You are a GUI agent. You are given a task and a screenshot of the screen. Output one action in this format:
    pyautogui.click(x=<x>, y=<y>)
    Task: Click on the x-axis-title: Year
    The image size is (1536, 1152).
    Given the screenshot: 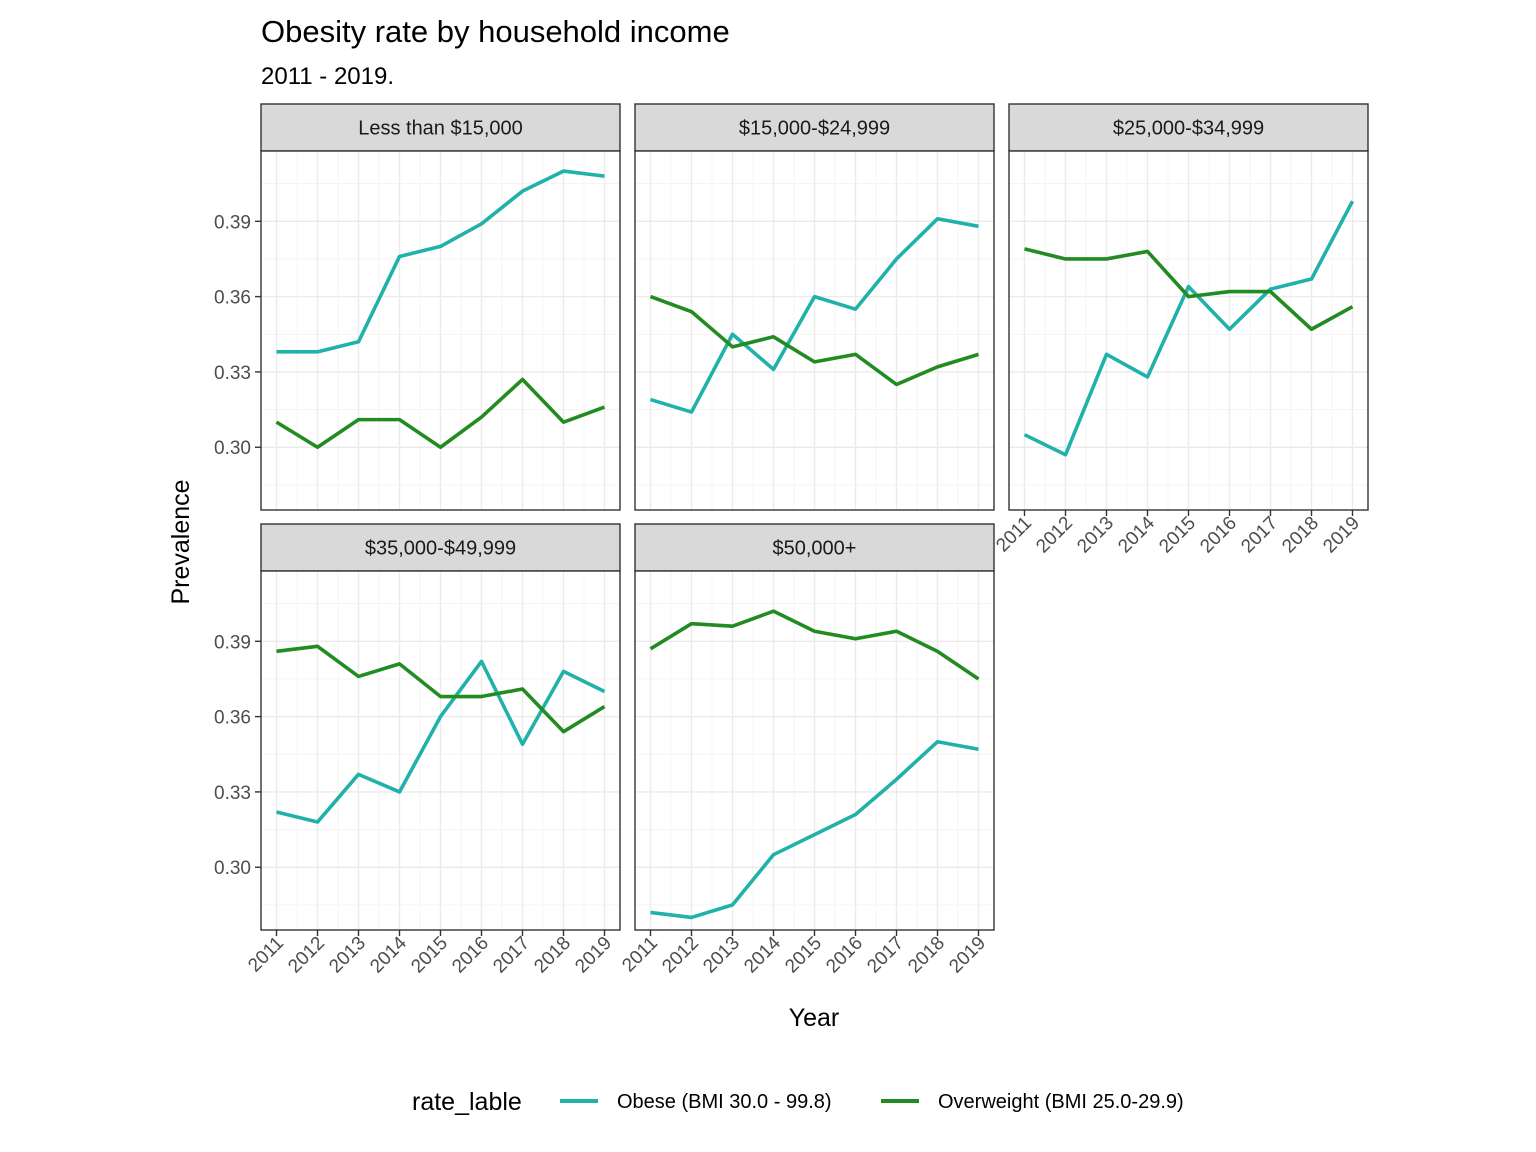 What is the action you would take?
    pyautogui.click(x=814, y=1018)
    